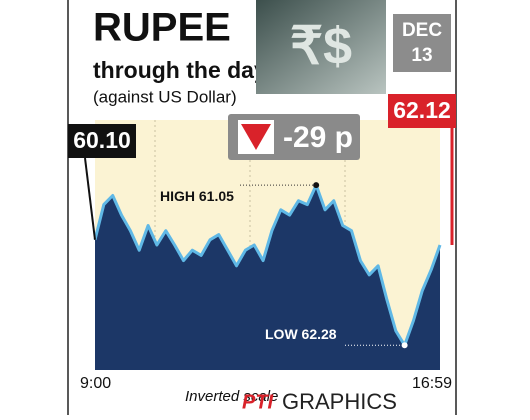  What do you see at coordinates (256, 137) in the screenshot?
I see `change-icon` at bounding box center [256, 137].